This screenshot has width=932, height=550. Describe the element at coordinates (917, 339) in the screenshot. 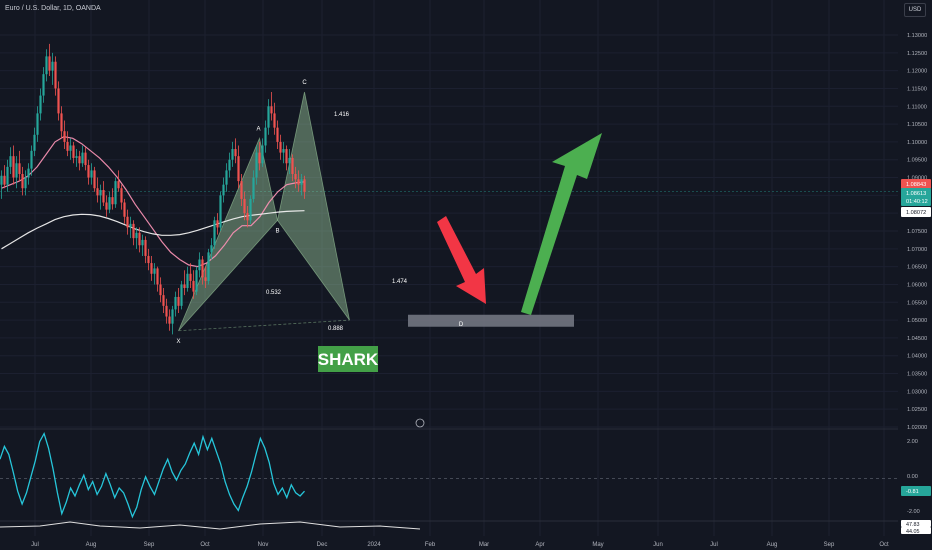

I see `price-tick: 1.04500` at that location.